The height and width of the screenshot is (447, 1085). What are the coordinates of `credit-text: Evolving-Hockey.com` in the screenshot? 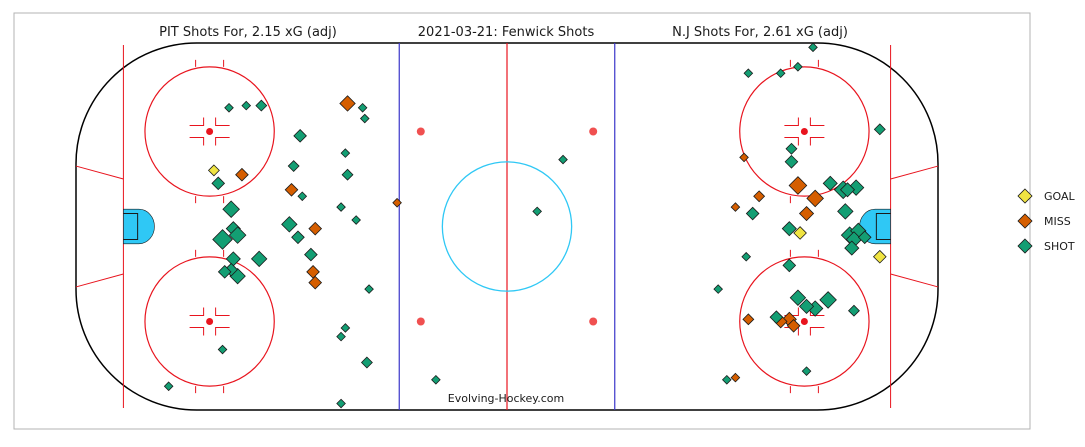 It's located at (506, 398).